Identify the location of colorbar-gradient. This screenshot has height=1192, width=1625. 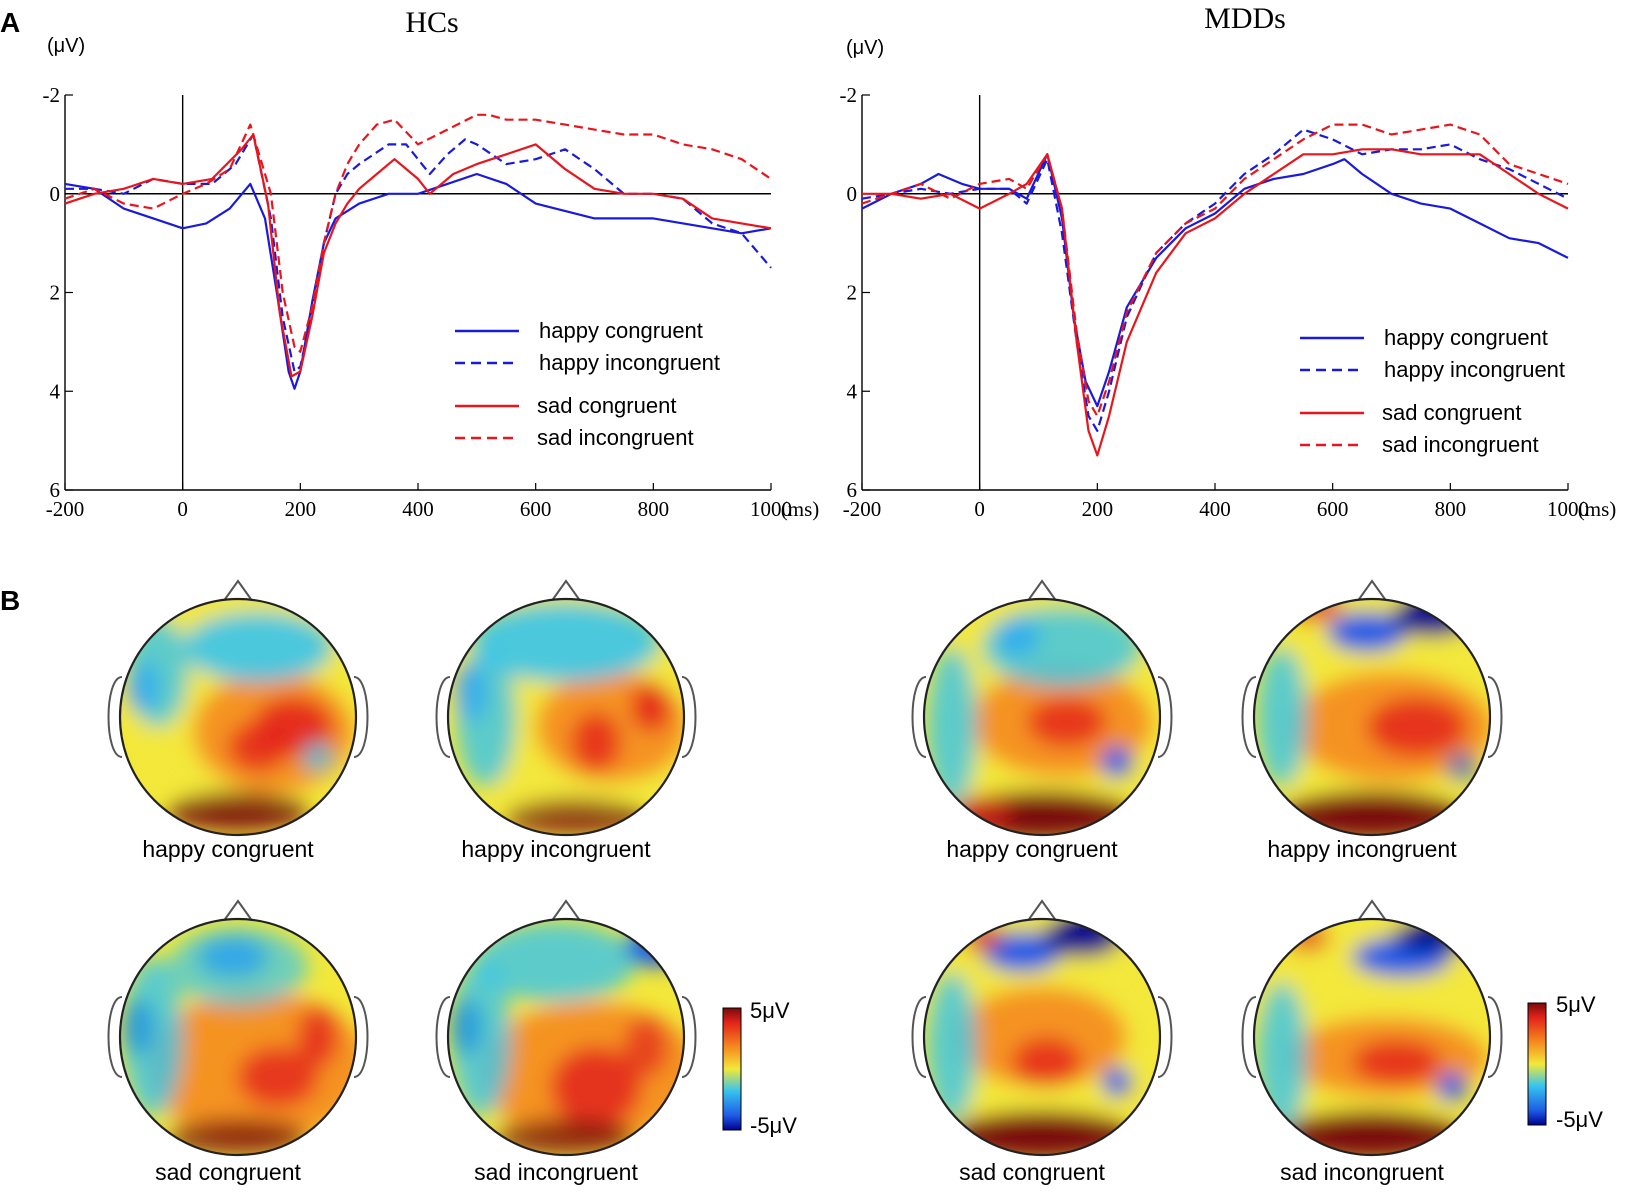
(1537, 1064).